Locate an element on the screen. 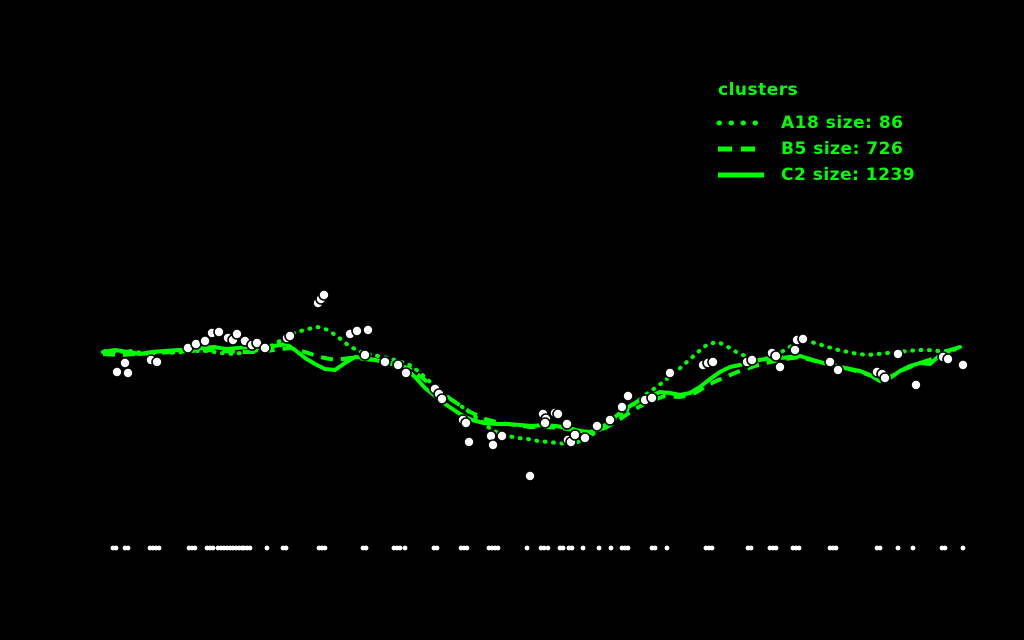 The height and width of the screenshot is (640, 1024). legend-label: B5 size: 726 is located at coordinates (842, 148).